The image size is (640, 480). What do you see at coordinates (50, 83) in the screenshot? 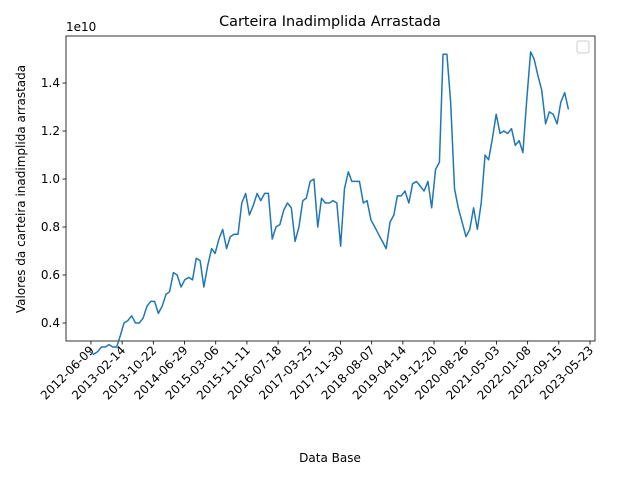
I see `y-tick-label: 1.4` at bounding box center [50, 83].